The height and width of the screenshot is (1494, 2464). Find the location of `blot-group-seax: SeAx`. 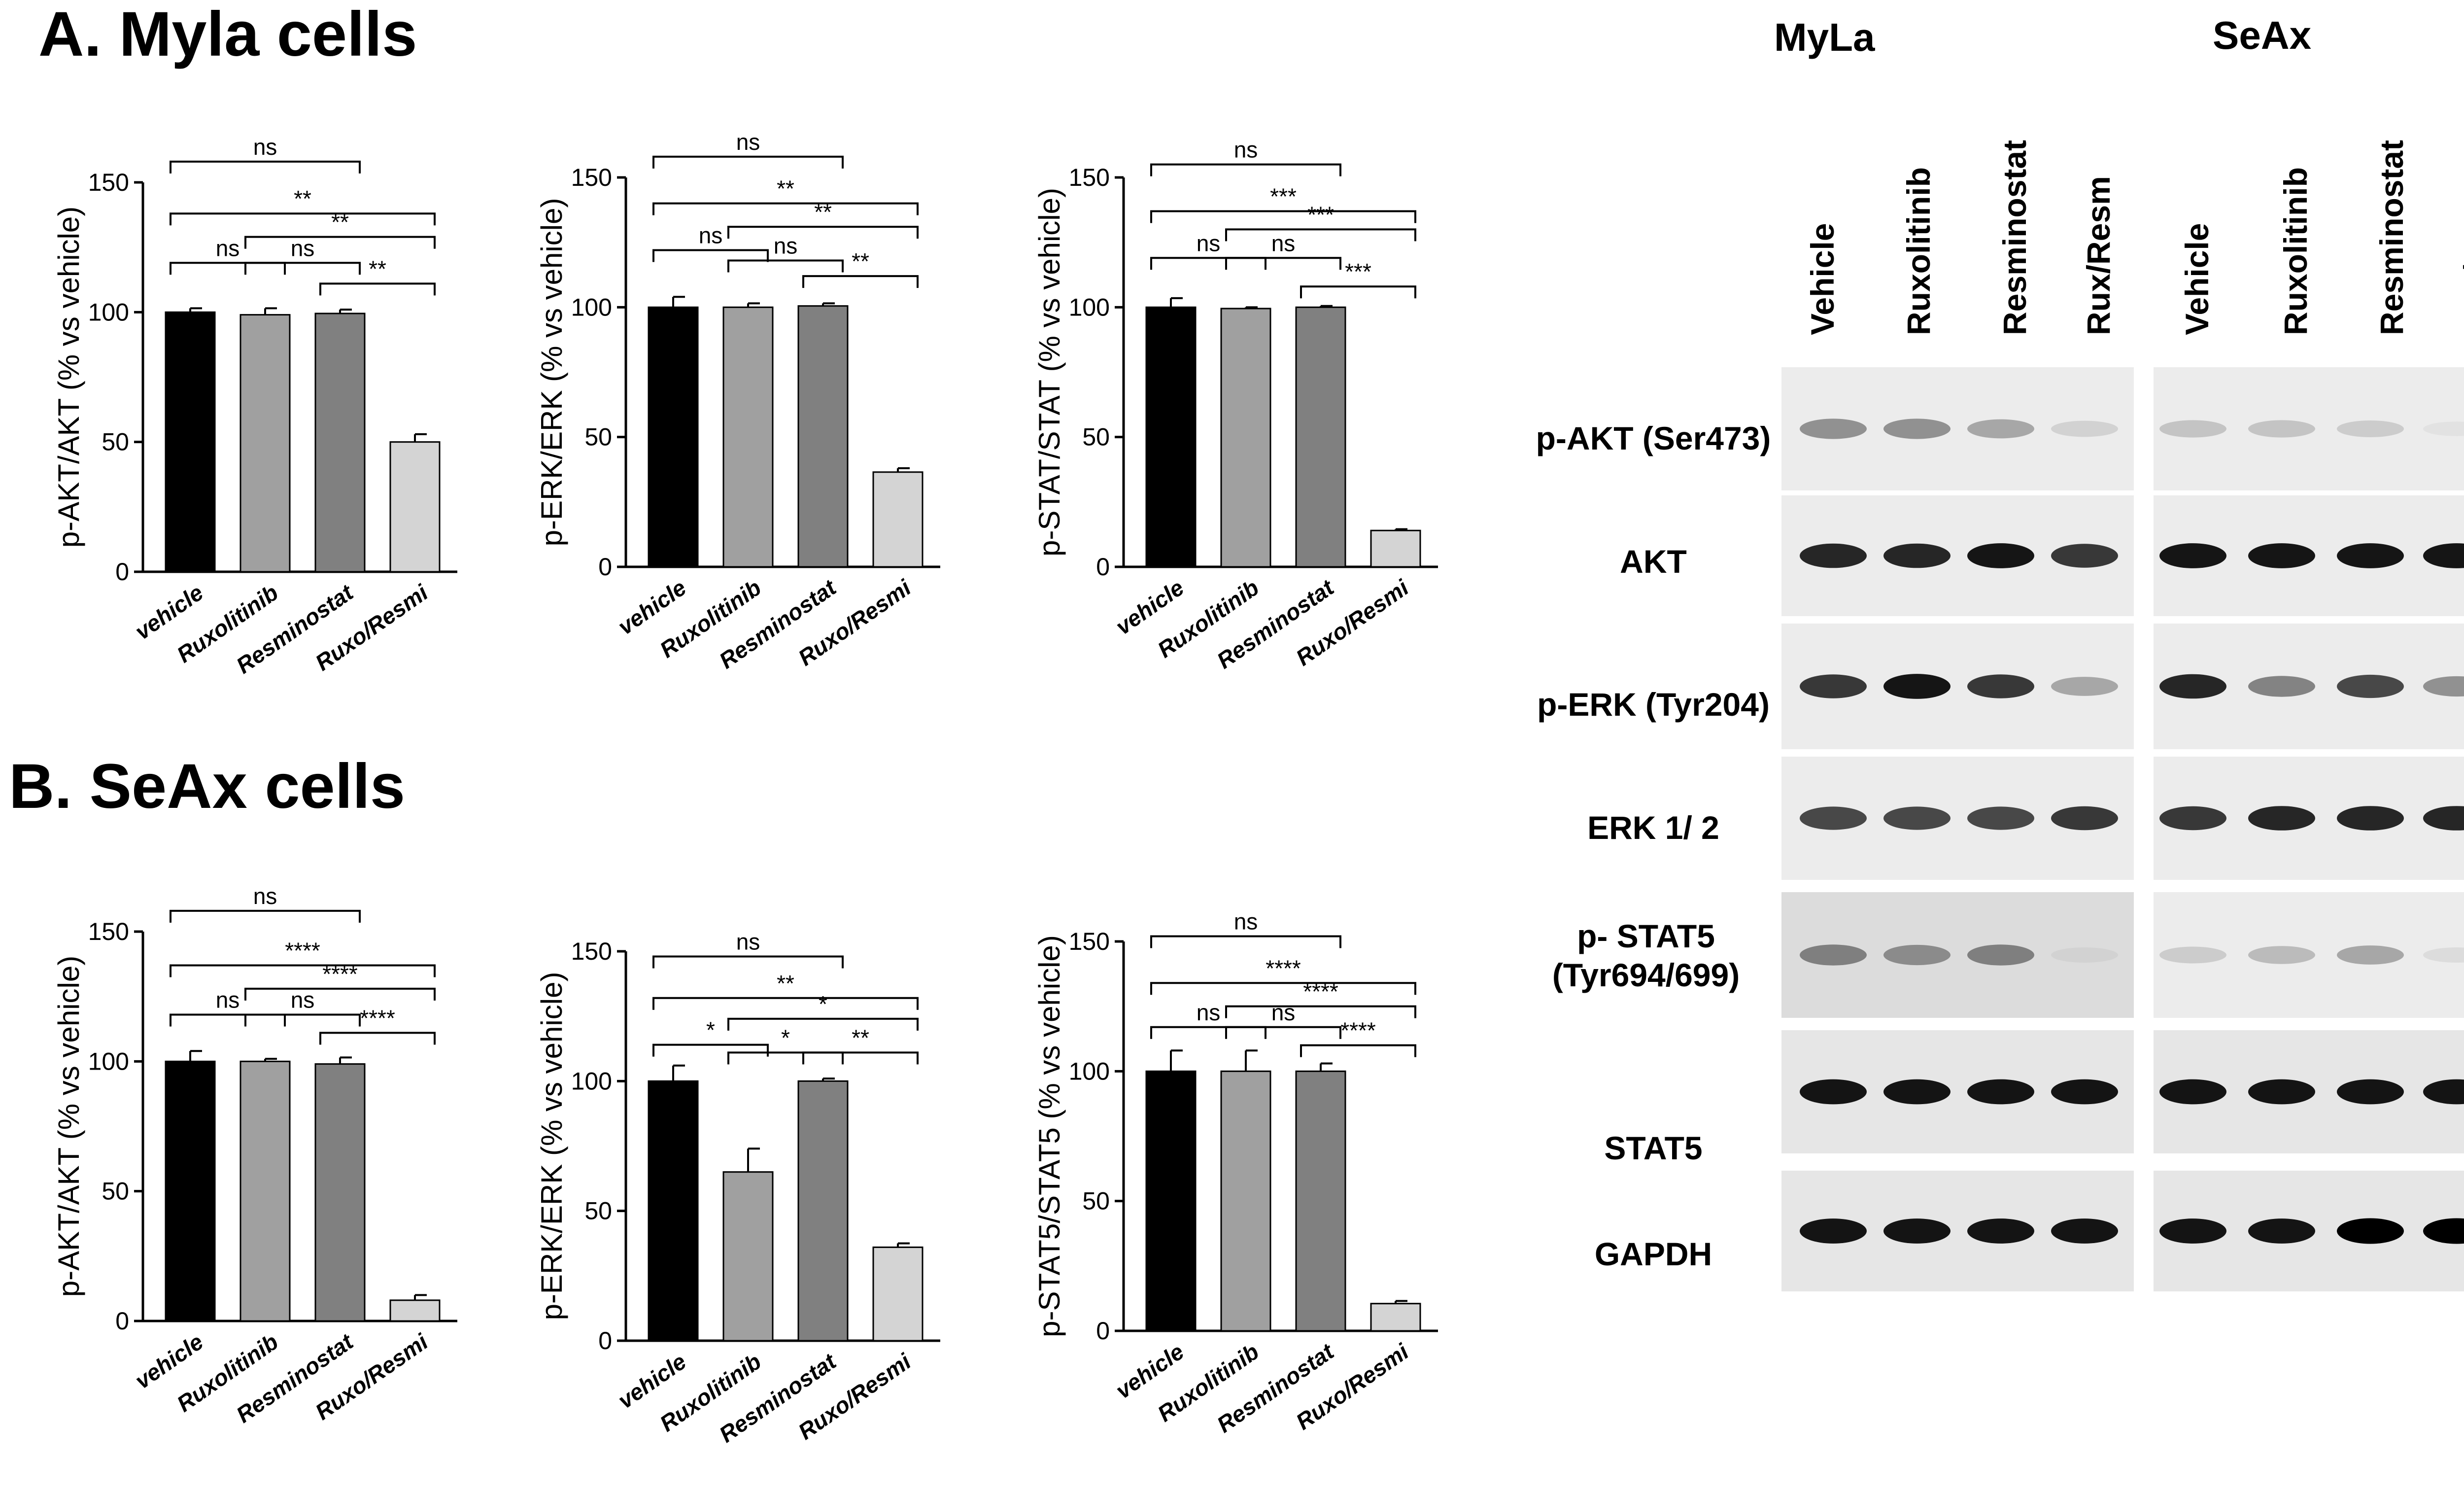

blot-group-seax: SeAx is located at coordinates (2262, 35).